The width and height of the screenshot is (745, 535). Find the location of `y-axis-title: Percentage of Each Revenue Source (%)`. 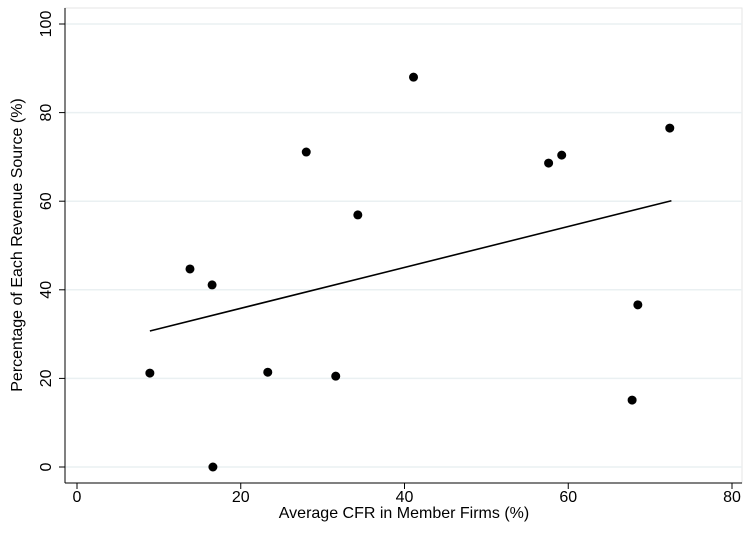

y-axis-title: Percentage of Each Revenue Source (%) is located at coordinates (17, 245).